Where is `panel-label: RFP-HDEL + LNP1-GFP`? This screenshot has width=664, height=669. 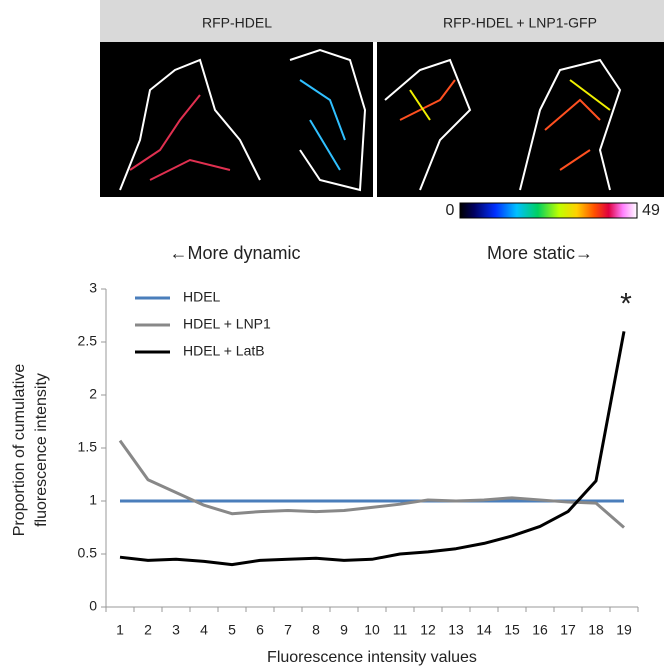 panel-label: RFP-HDEL + LNP1-GFP is located at coordinates (520, 23).